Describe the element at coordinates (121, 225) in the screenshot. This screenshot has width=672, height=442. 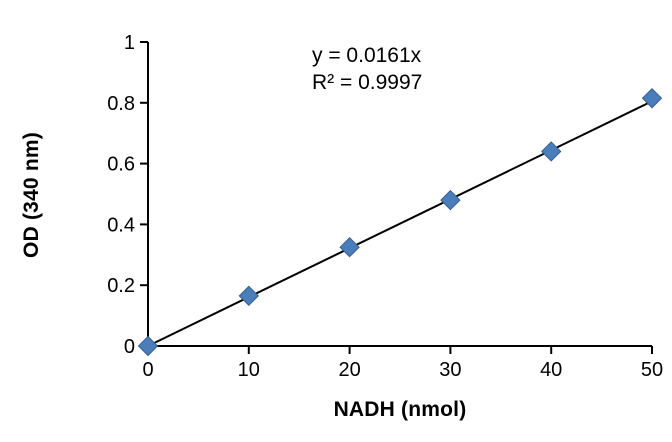
I see `y-tick-label: 0.4` at that location.